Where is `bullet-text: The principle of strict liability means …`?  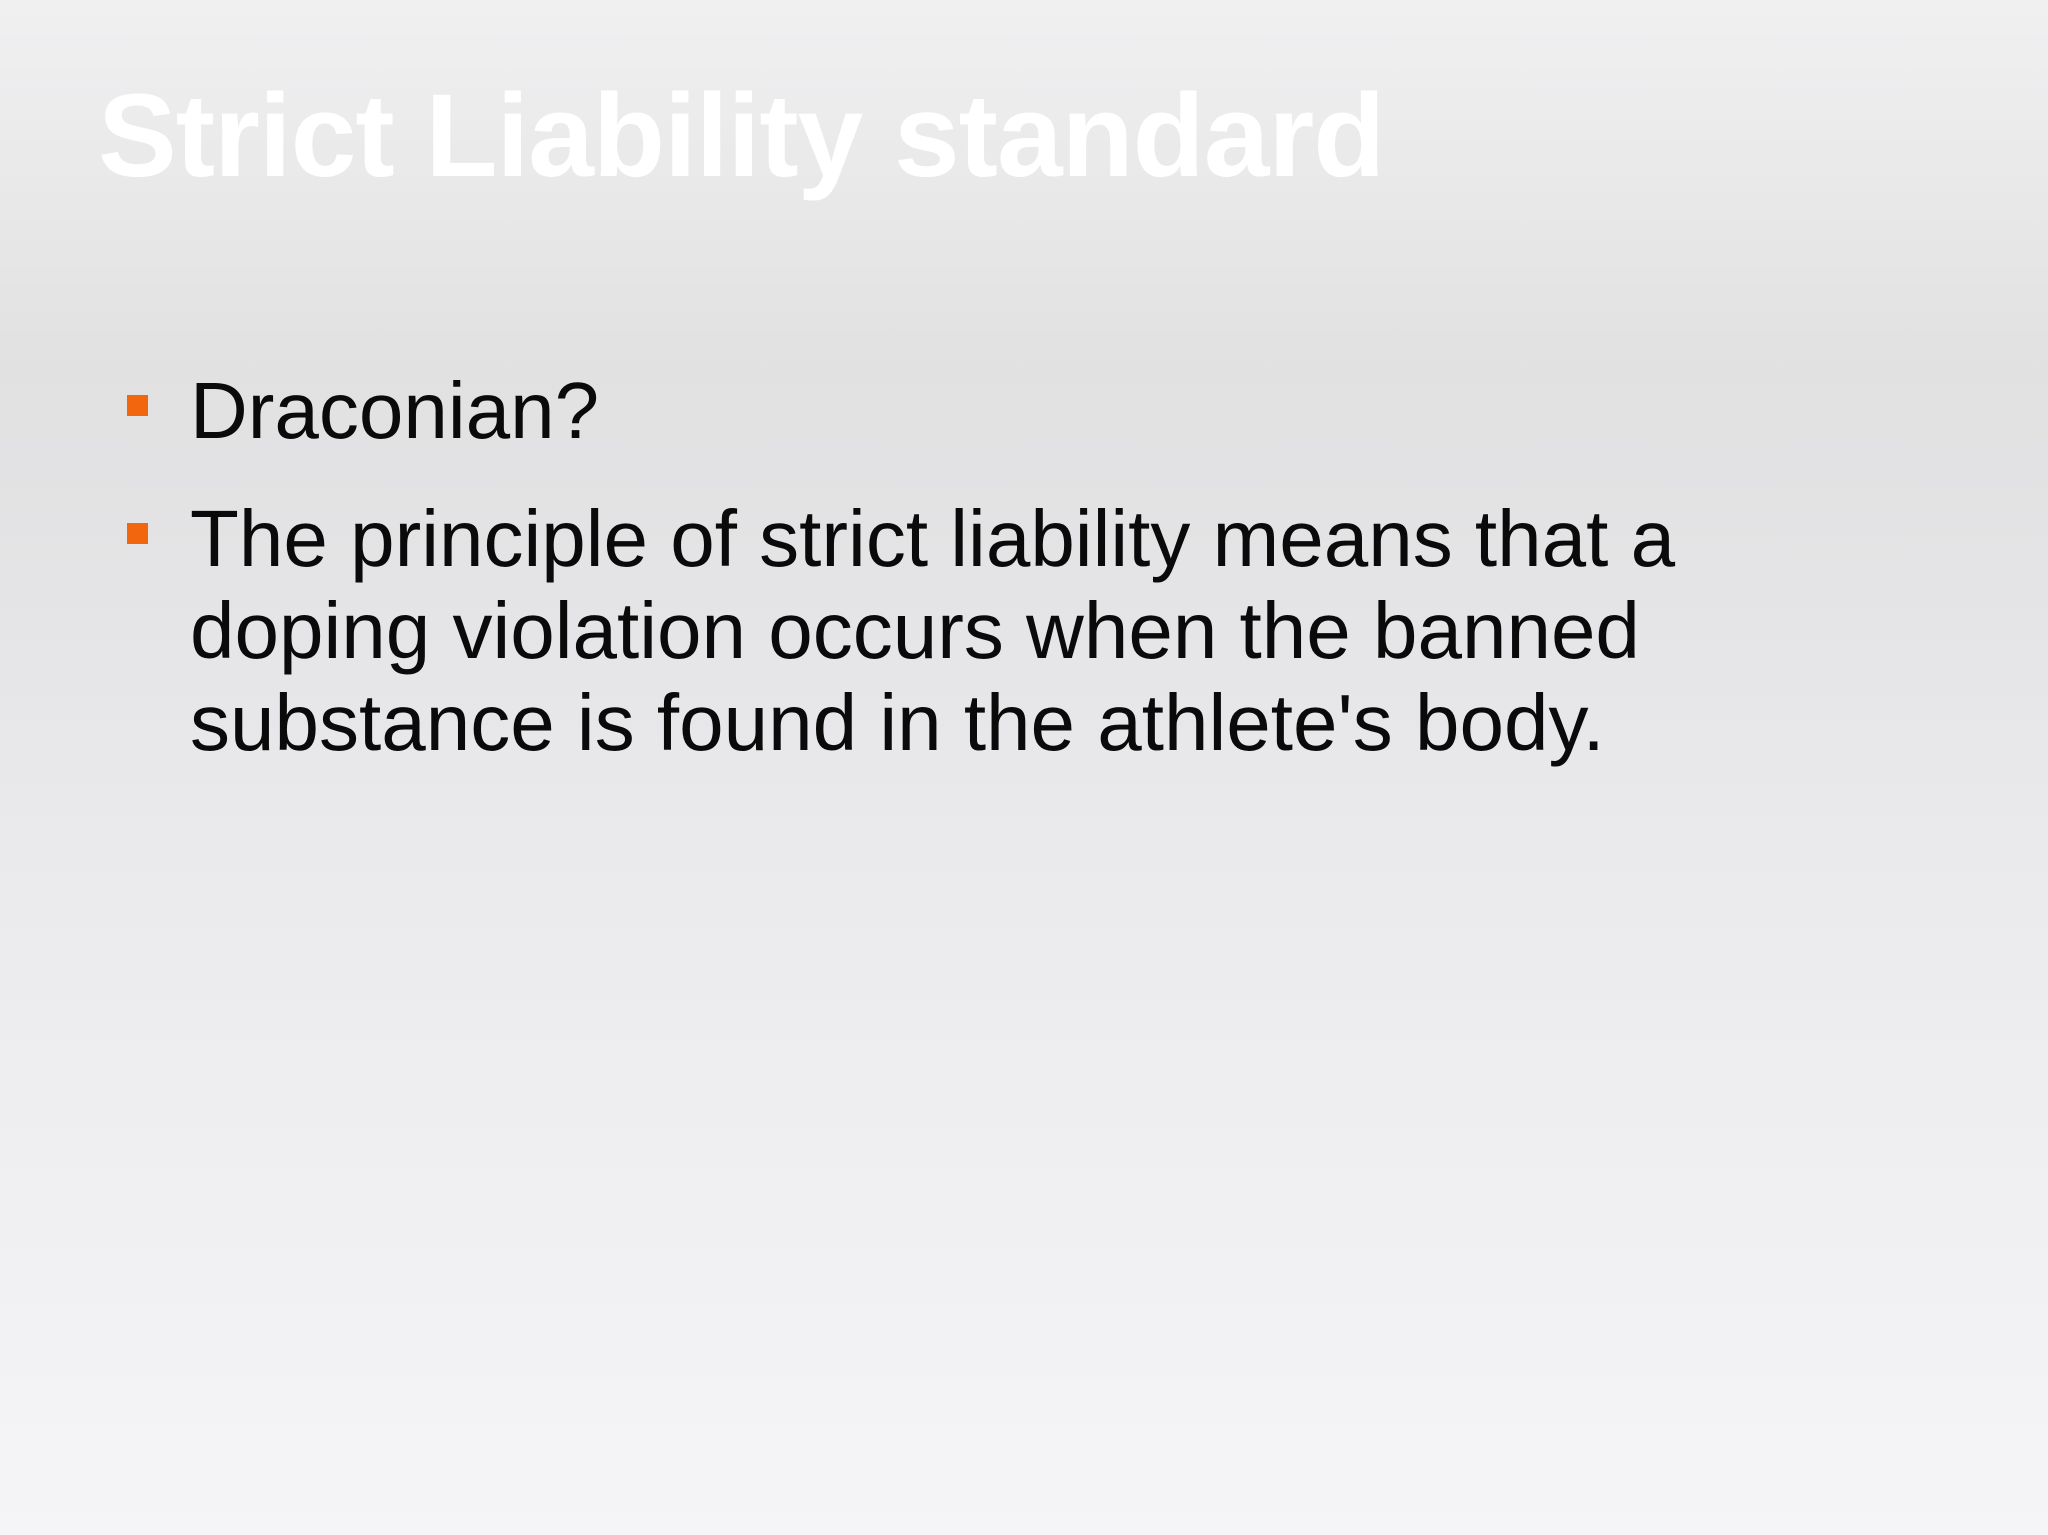 bullet-text: The principle of strict liability means … is located at coordinates (933, 630).